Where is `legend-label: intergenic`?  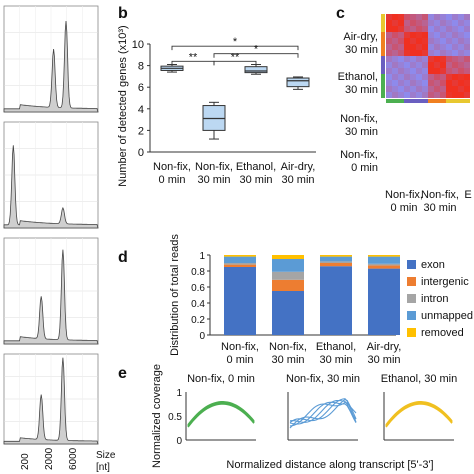
legend-label: intergenic is located at coordinates (445, 282).